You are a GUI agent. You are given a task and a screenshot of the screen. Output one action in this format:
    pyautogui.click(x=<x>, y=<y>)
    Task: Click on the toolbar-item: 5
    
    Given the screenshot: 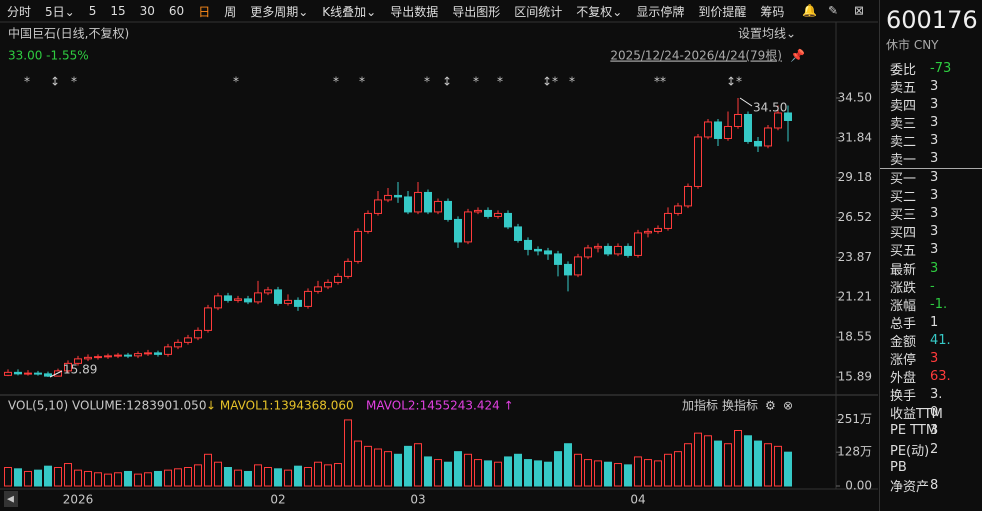 What is the action you would take?
    pyautogui.click(x=92, y=11)
    